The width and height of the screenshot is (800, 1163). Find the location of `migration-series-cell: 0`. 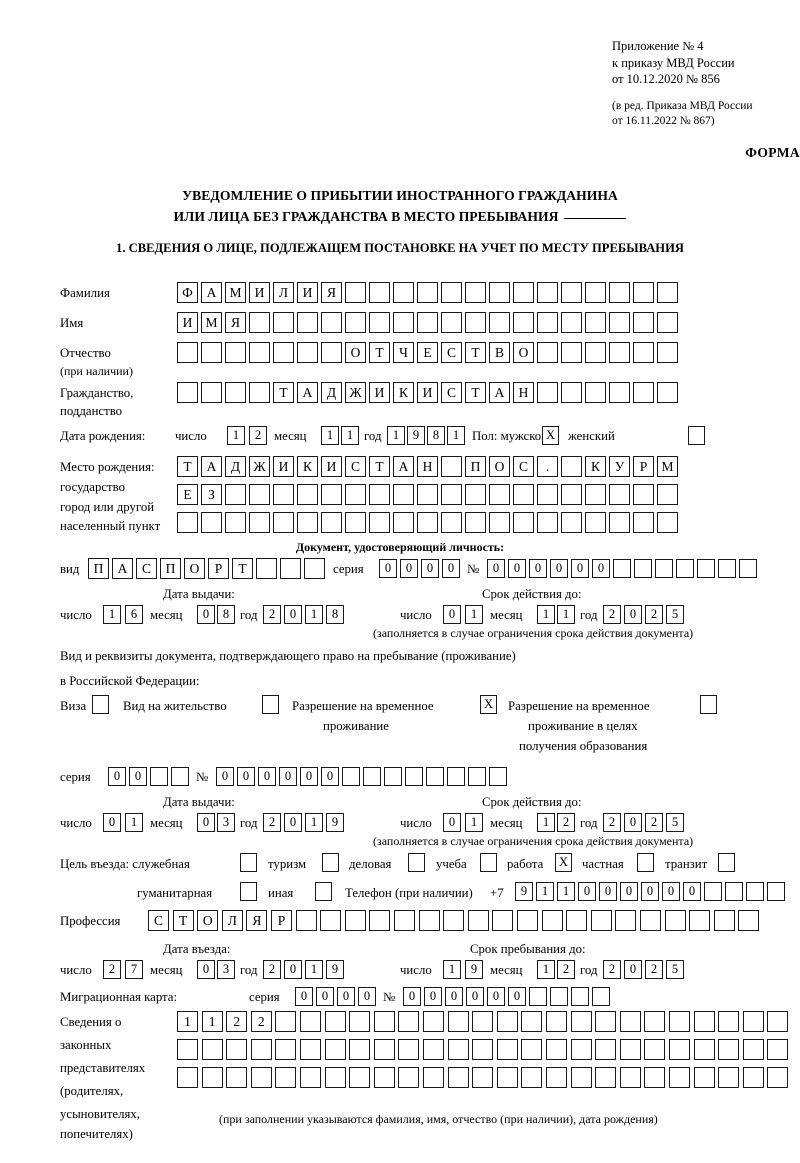

migration-series-cell: 0 is located at coordinates (325, 996).